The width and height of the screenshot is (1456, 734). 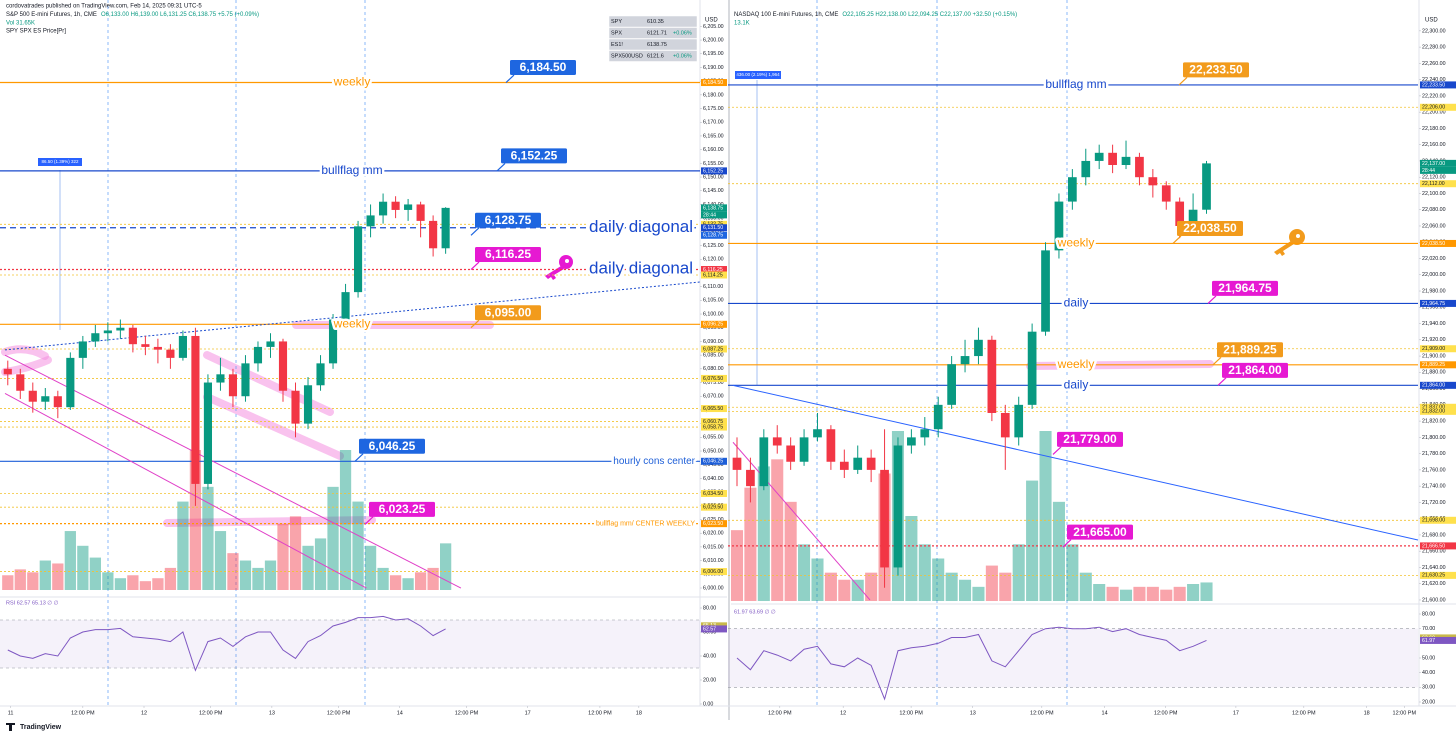 What do you see at coordinates (543, 67) in the screenshot?
I see `callout-label: 6,184.50` at bounding box center [543, 67].